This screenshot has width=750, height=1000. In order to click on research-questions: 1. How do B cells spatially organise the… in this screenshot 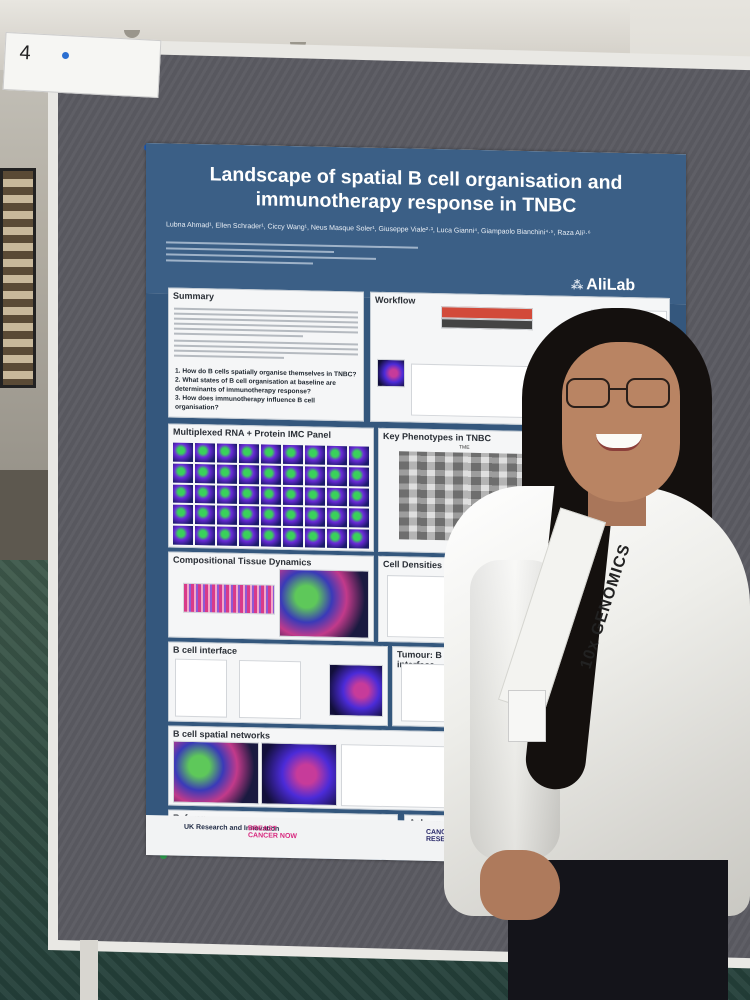, I will do `click(266, 390)`.